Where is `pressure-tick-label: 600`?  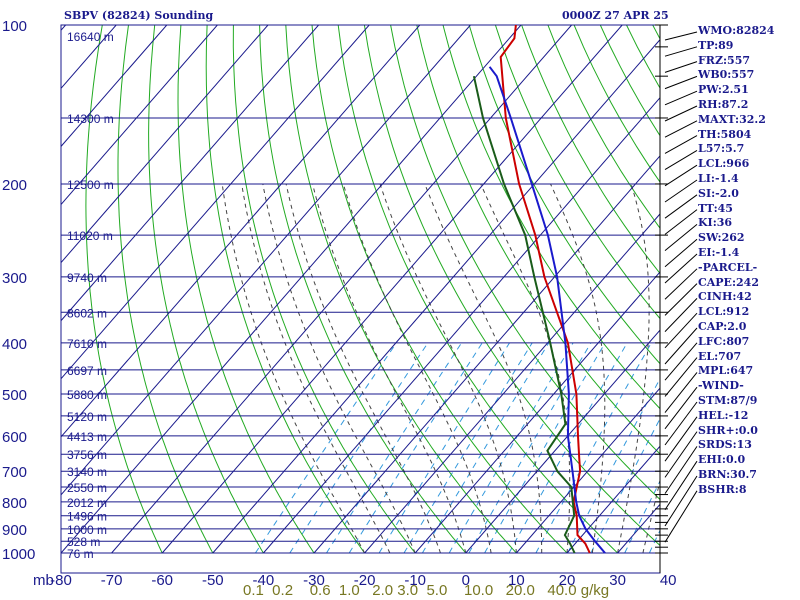
pressure-tick-label: 600 is located at coordinates (14, 437).